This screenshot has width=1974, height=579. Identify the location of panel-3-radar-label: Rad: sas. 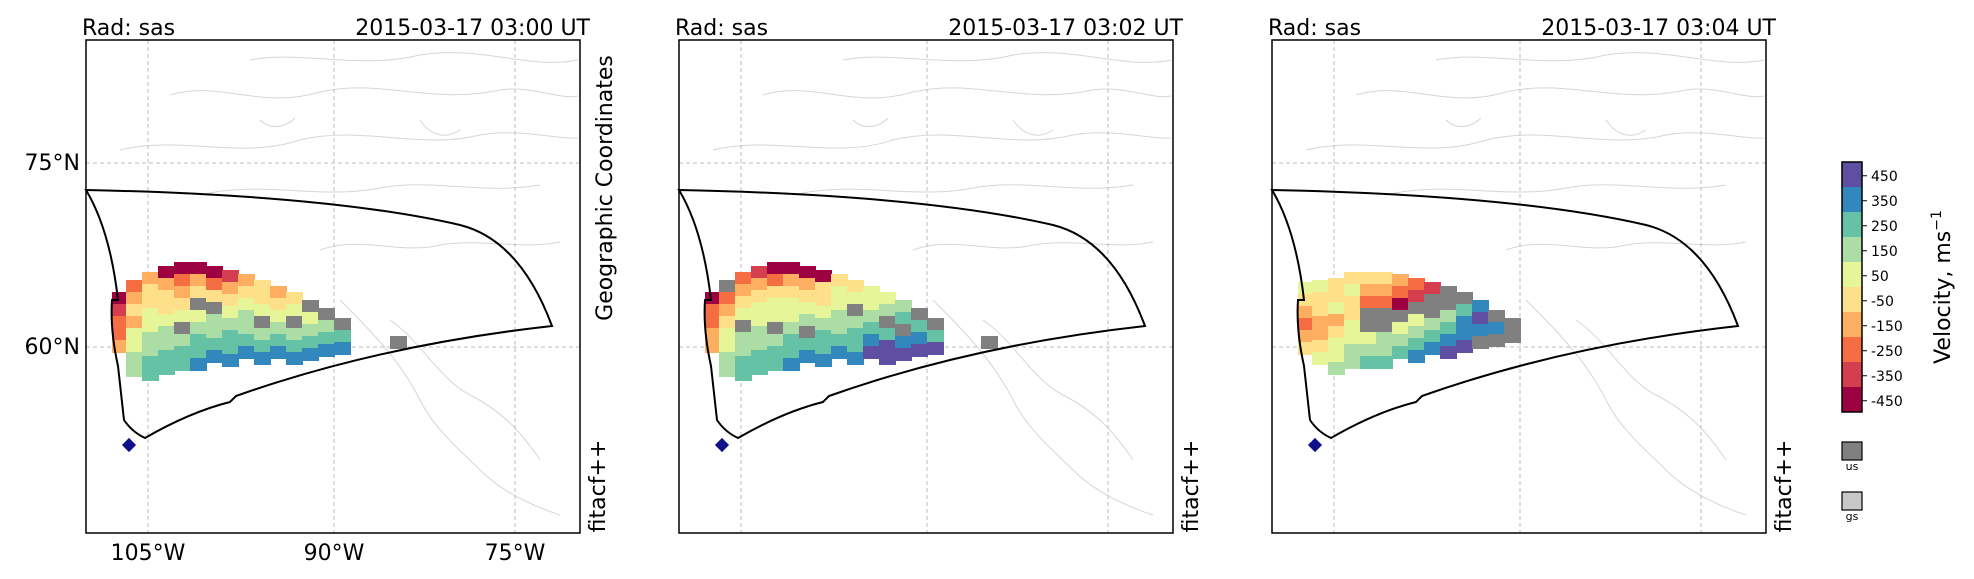
(1314, 28).